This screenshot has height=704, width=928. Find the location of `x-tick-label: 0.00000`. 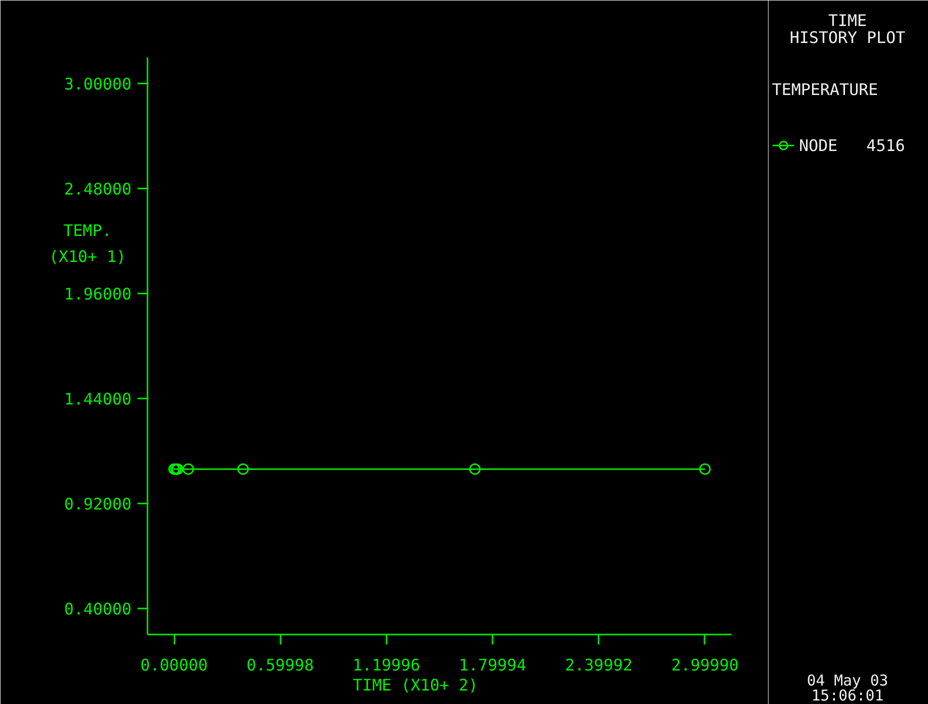

x-tick-label: 0.00000 is located at coordinates (174, 665).